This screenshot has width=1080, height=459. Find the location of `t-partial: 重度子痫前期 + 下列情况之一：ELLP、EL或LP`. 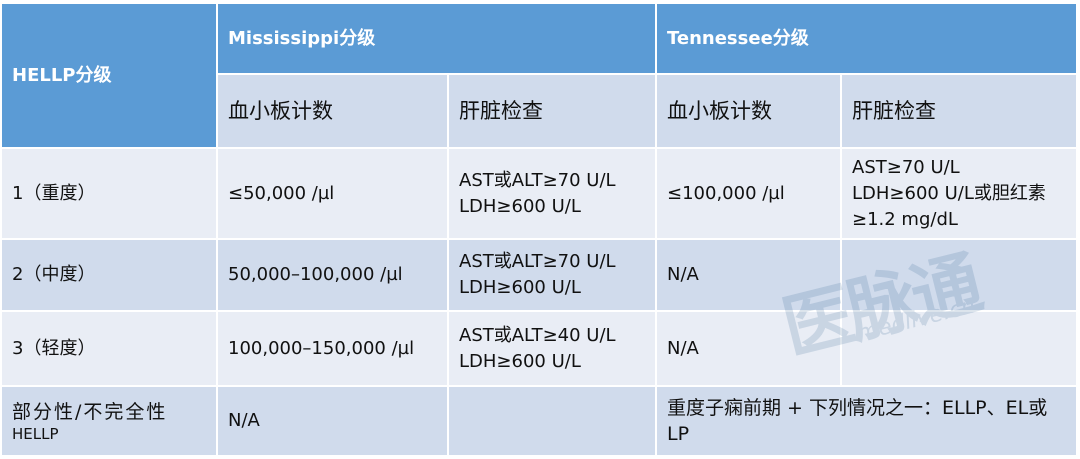

t-partial: 重度子痫前期 + 下列情况之一：ELLP、EL或LP is located at coordinates (866, 421).